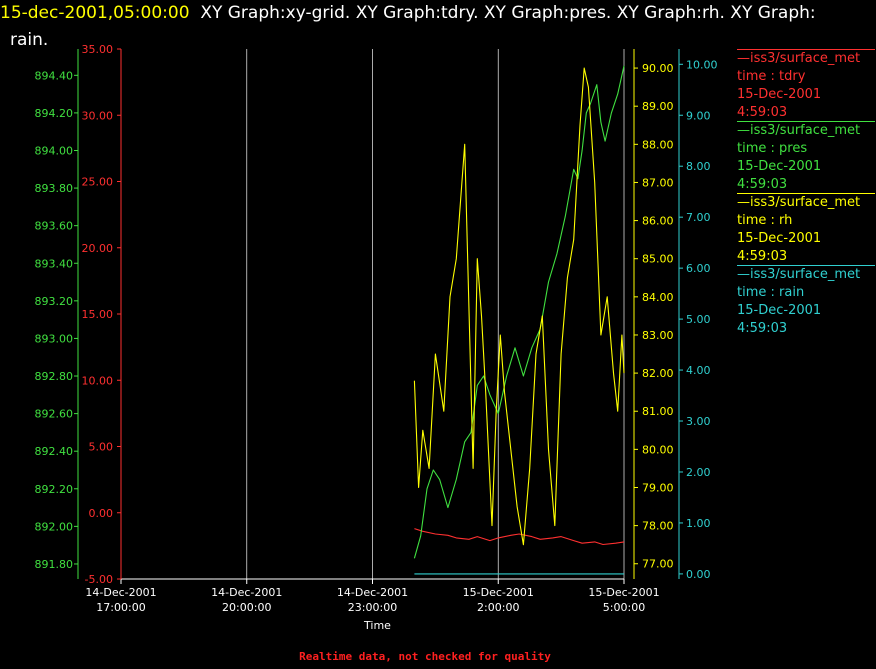 The width and height of the screenshot is (876, 669). Describe the element at coordinates (658, 487) in the screenshot. I see `rh-y-tick-label: 79.00` at that location.